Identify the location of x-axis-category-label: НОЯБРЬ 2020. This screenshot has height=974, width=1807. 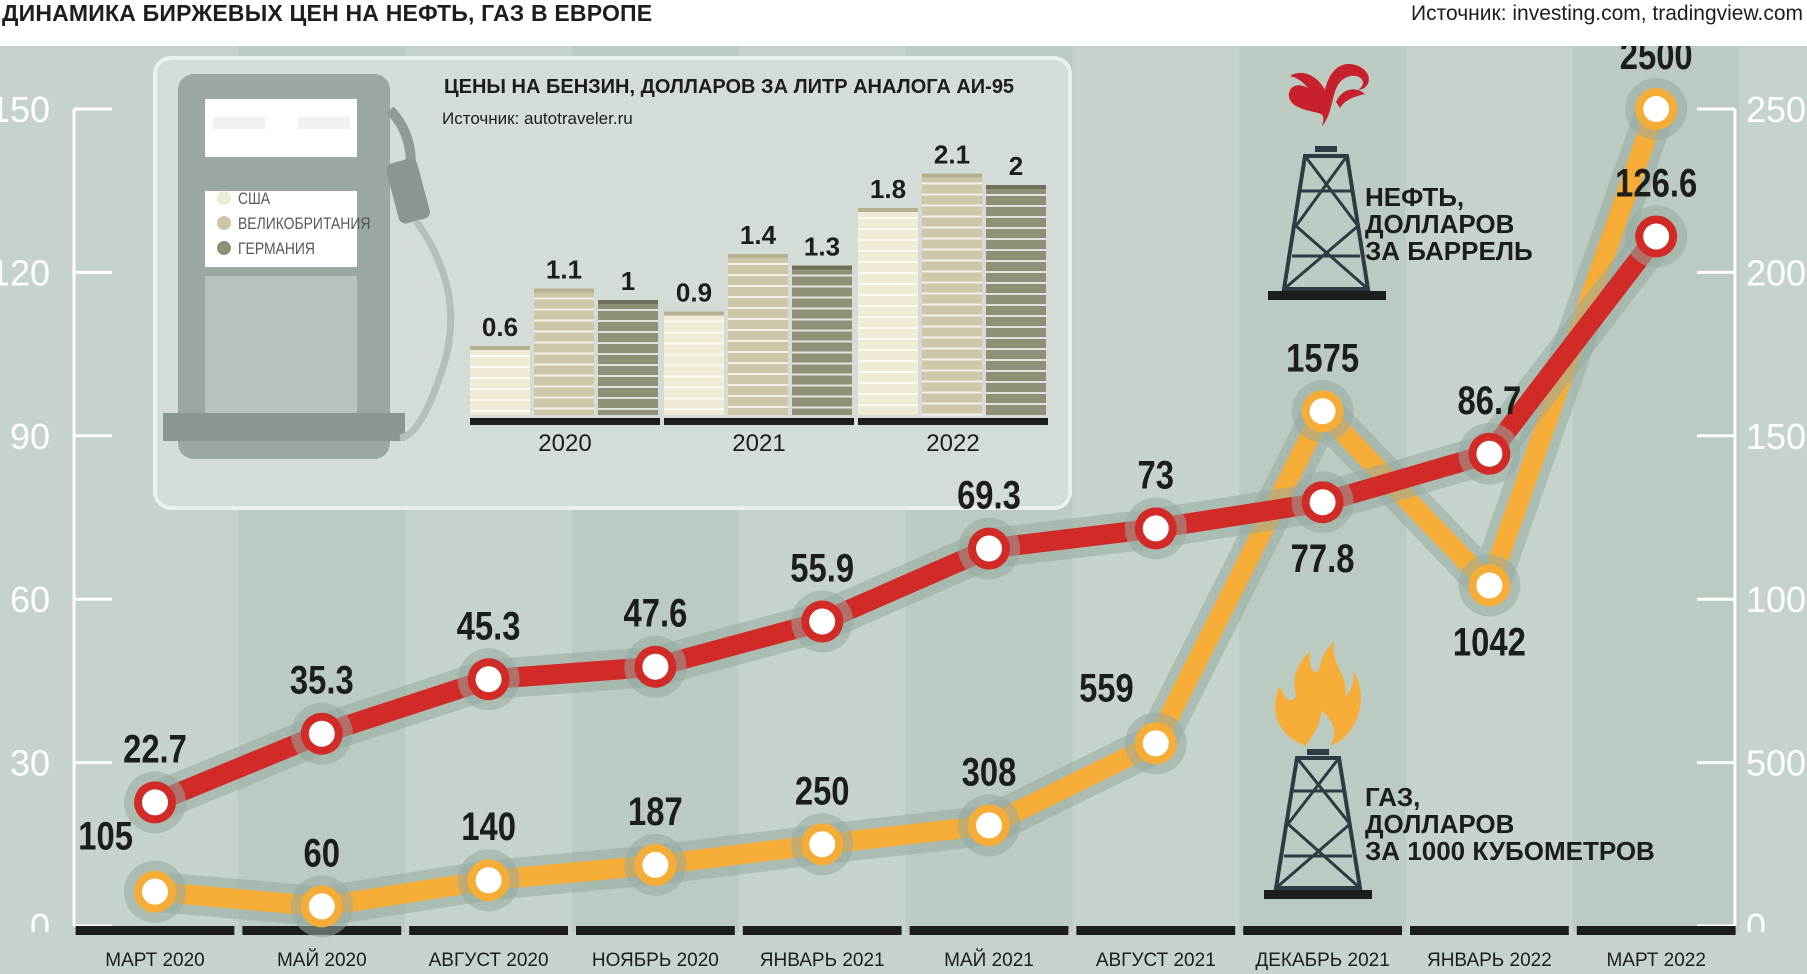
(655, 960).